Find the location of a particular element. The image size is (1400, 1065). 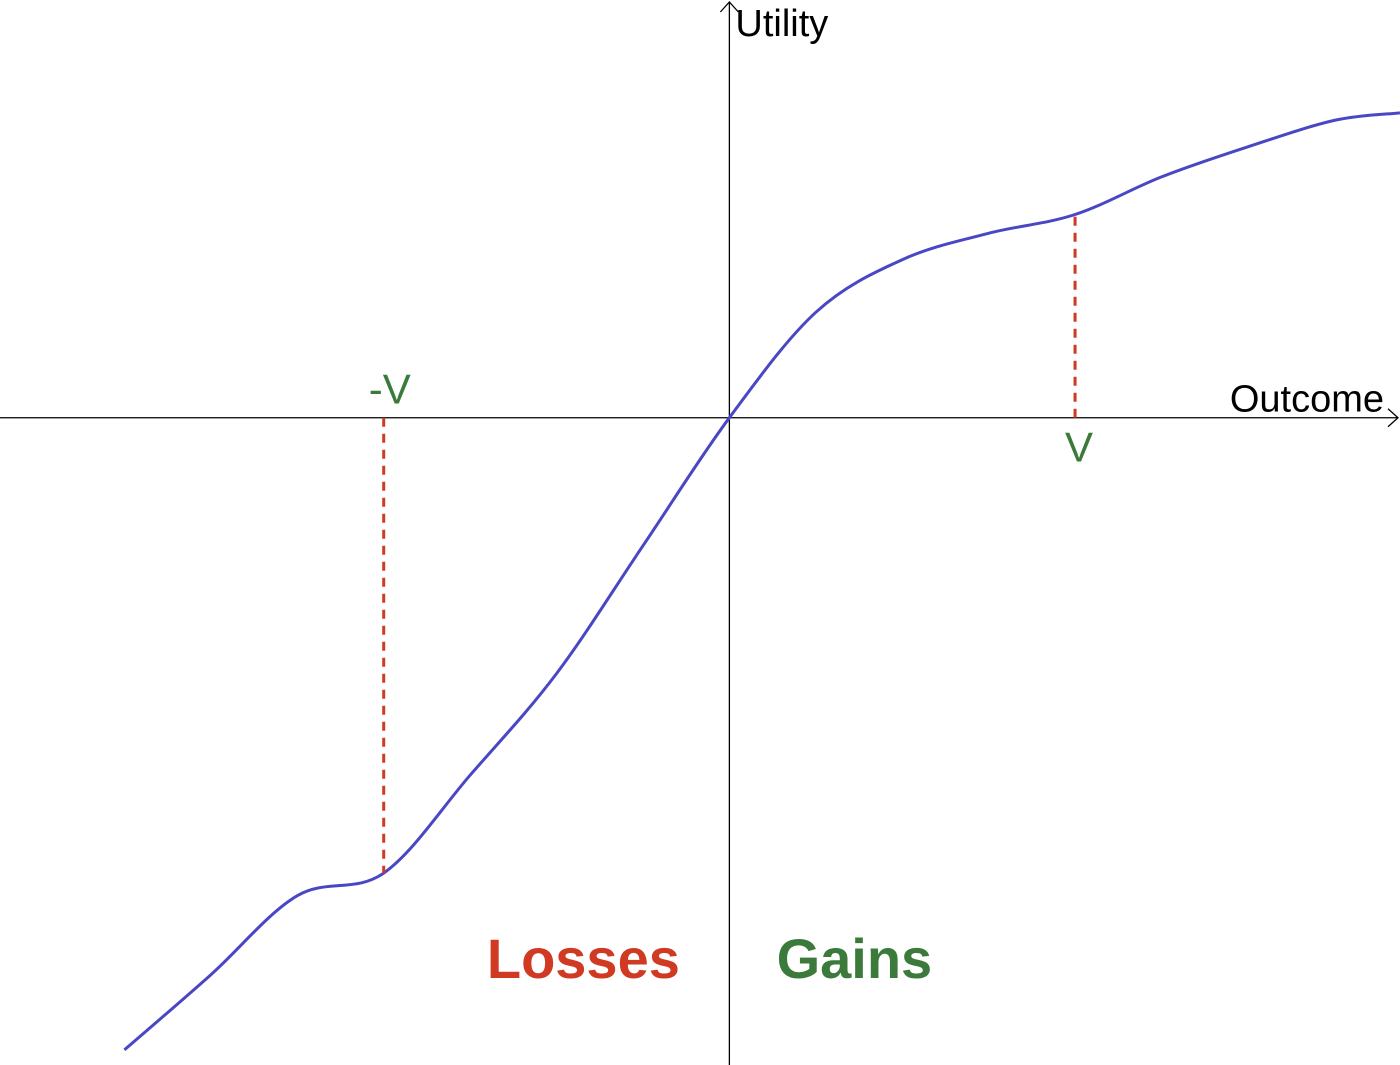

gains-label: Gains is located at coordinates (855, 958).